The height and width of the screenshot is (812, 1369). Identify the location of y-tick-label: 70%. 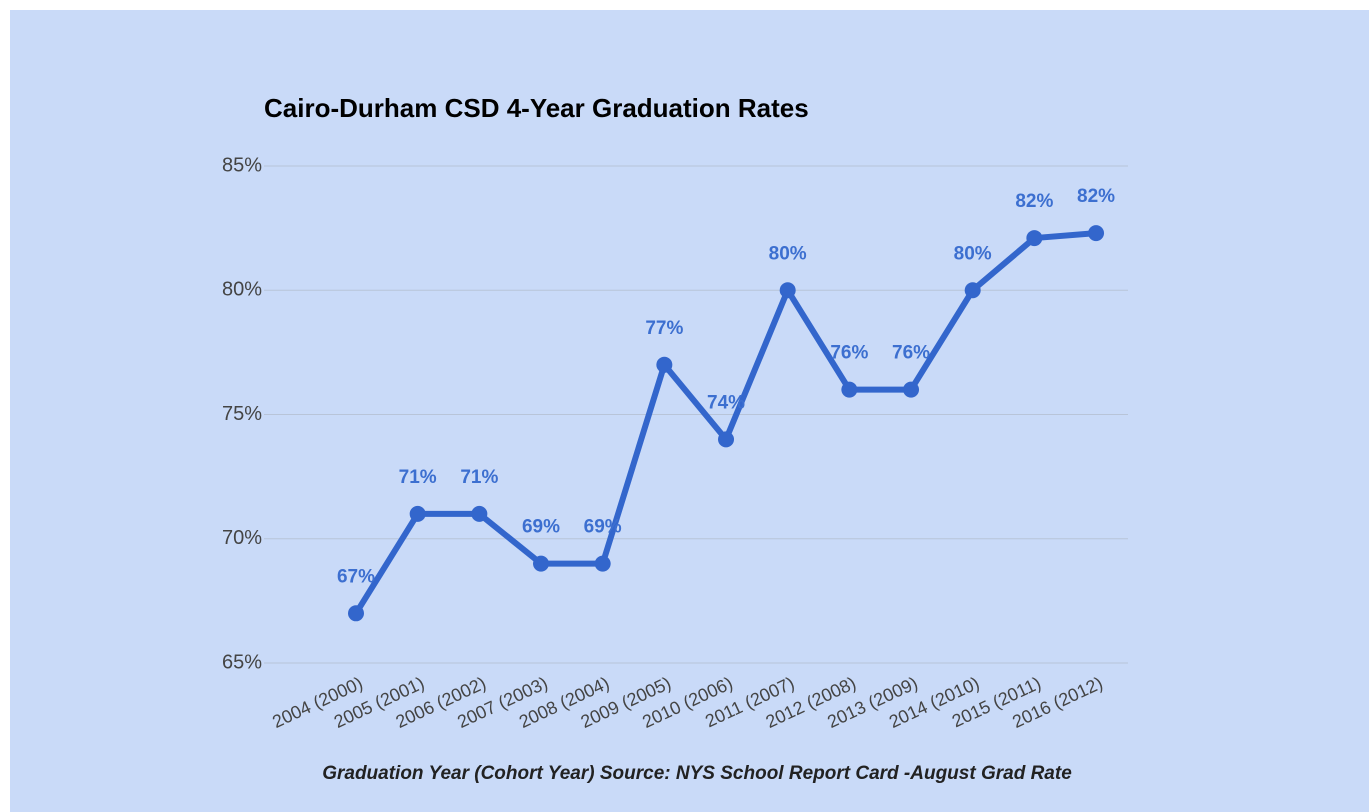
(242, 538).